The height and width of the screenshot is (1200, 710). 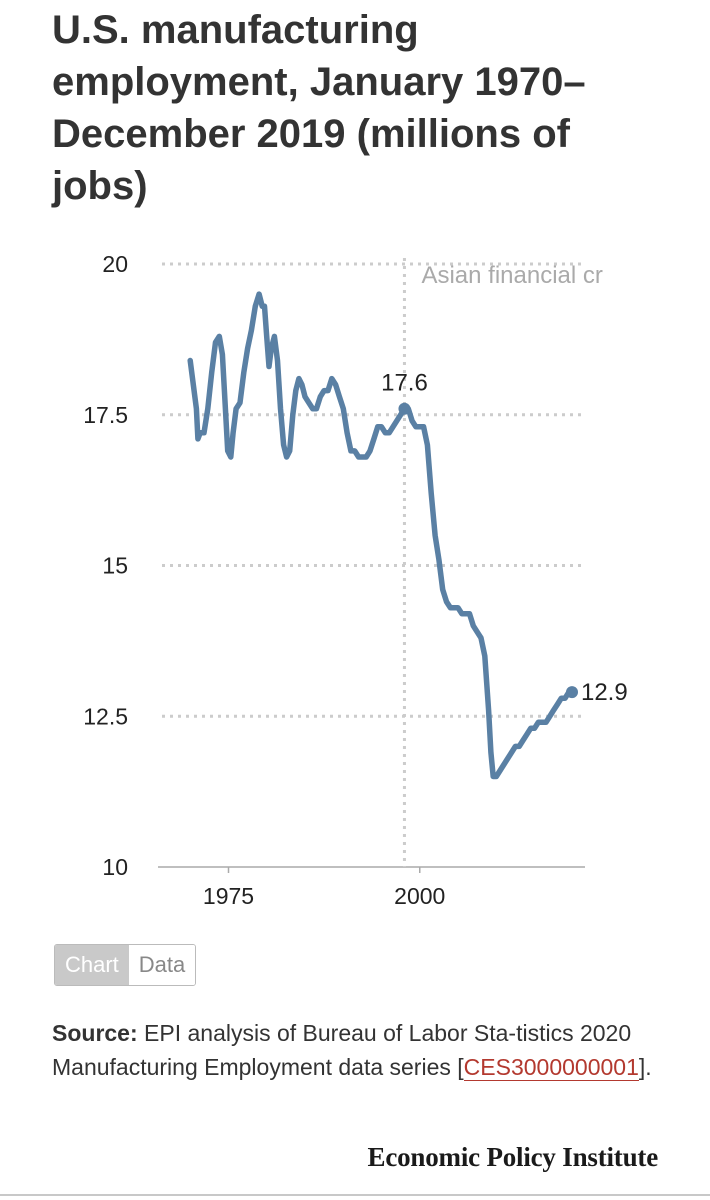 I want to click on source-suffix: ]., so click(x=645, y=1067).